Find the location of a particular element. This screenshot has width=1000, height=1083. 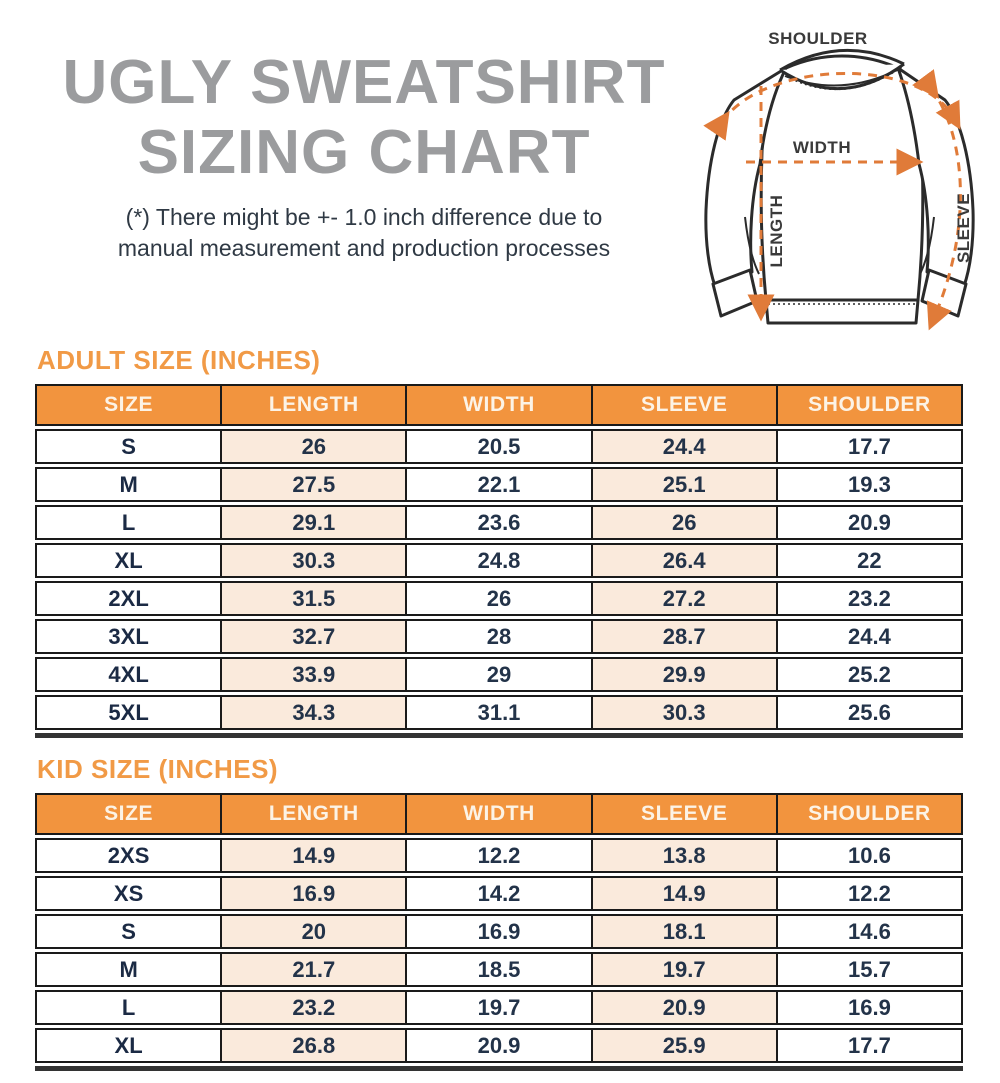

adult-table-bottom-edge is located at coordinates (499, 735).